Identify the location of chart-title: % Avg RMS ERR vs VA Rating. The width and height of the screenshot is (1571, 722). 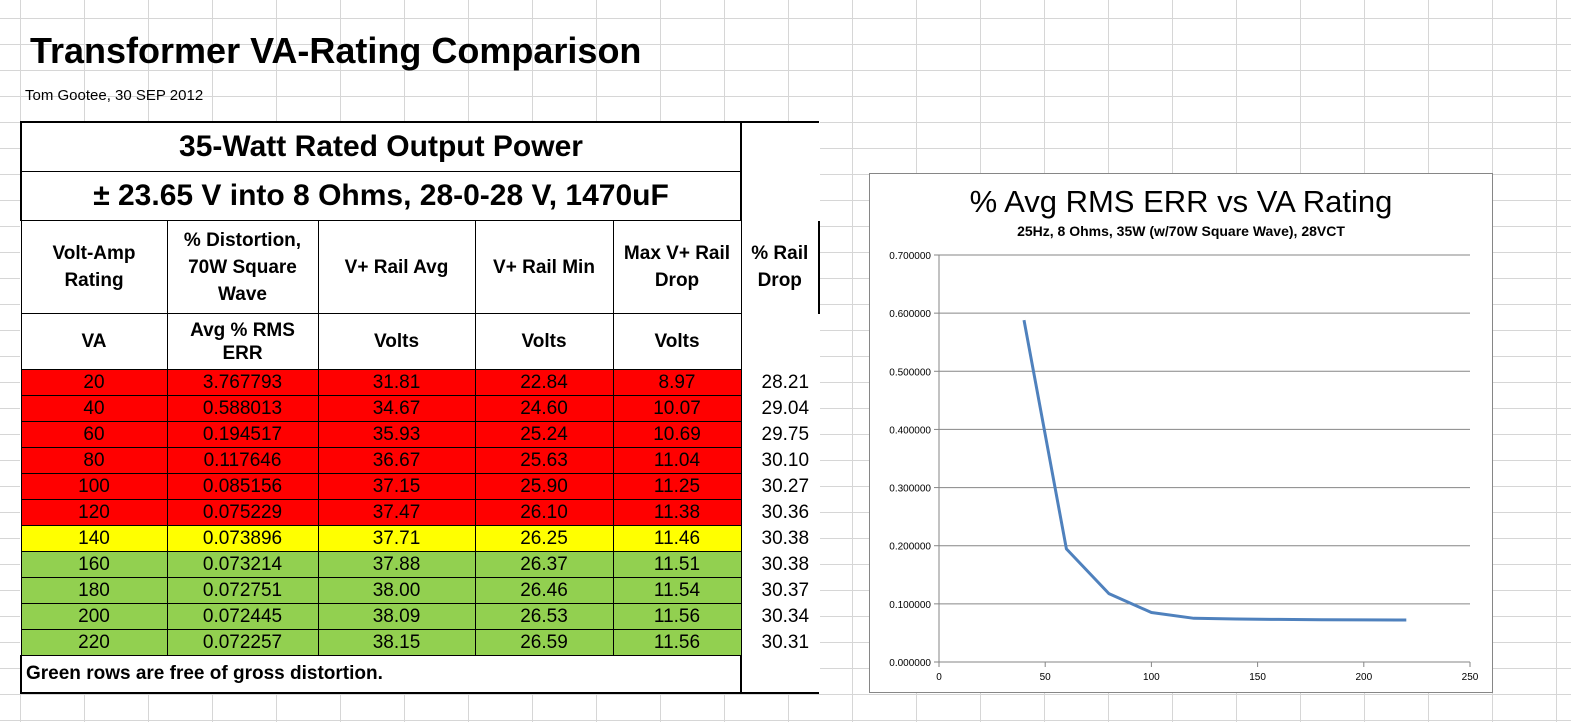
(1181, 201).